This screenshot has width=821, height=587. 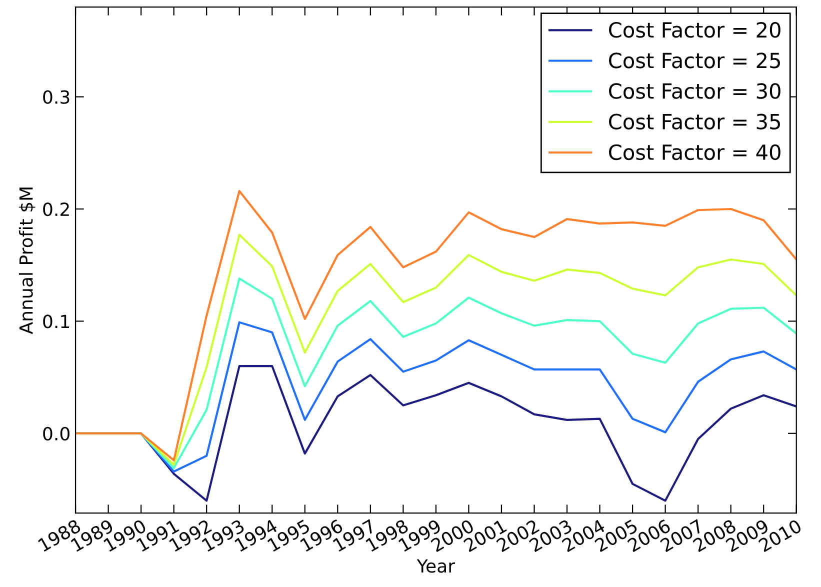 What do you see at coordinates (694, 30) in the screenshot?
I see `legend-label: Cost Factor = 20` at bounding box center [694, 30].